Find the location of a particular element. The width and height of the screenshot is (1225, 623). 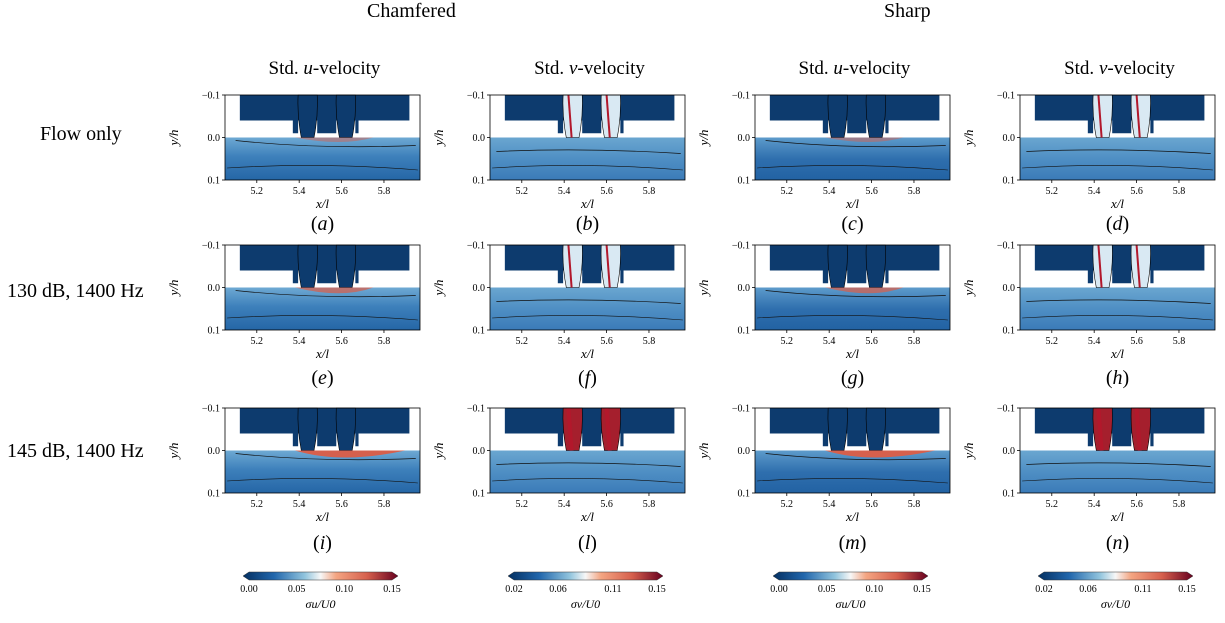

colorbar-gradient is located at coordinates (320, 576).